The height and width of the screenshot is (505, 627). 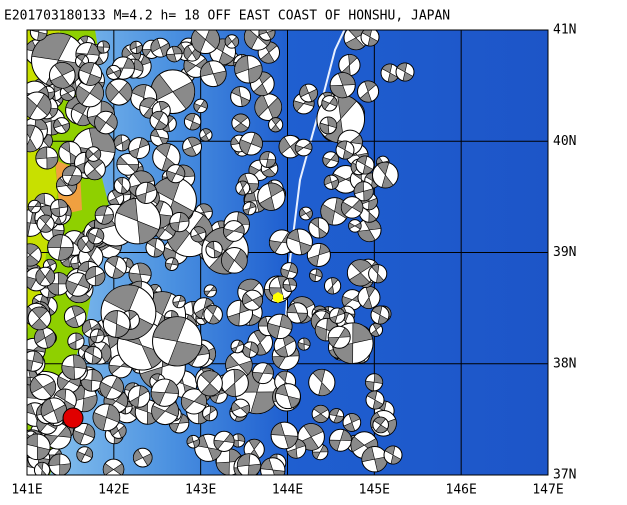 I want to click on main-event, so click(x=73, y=418).